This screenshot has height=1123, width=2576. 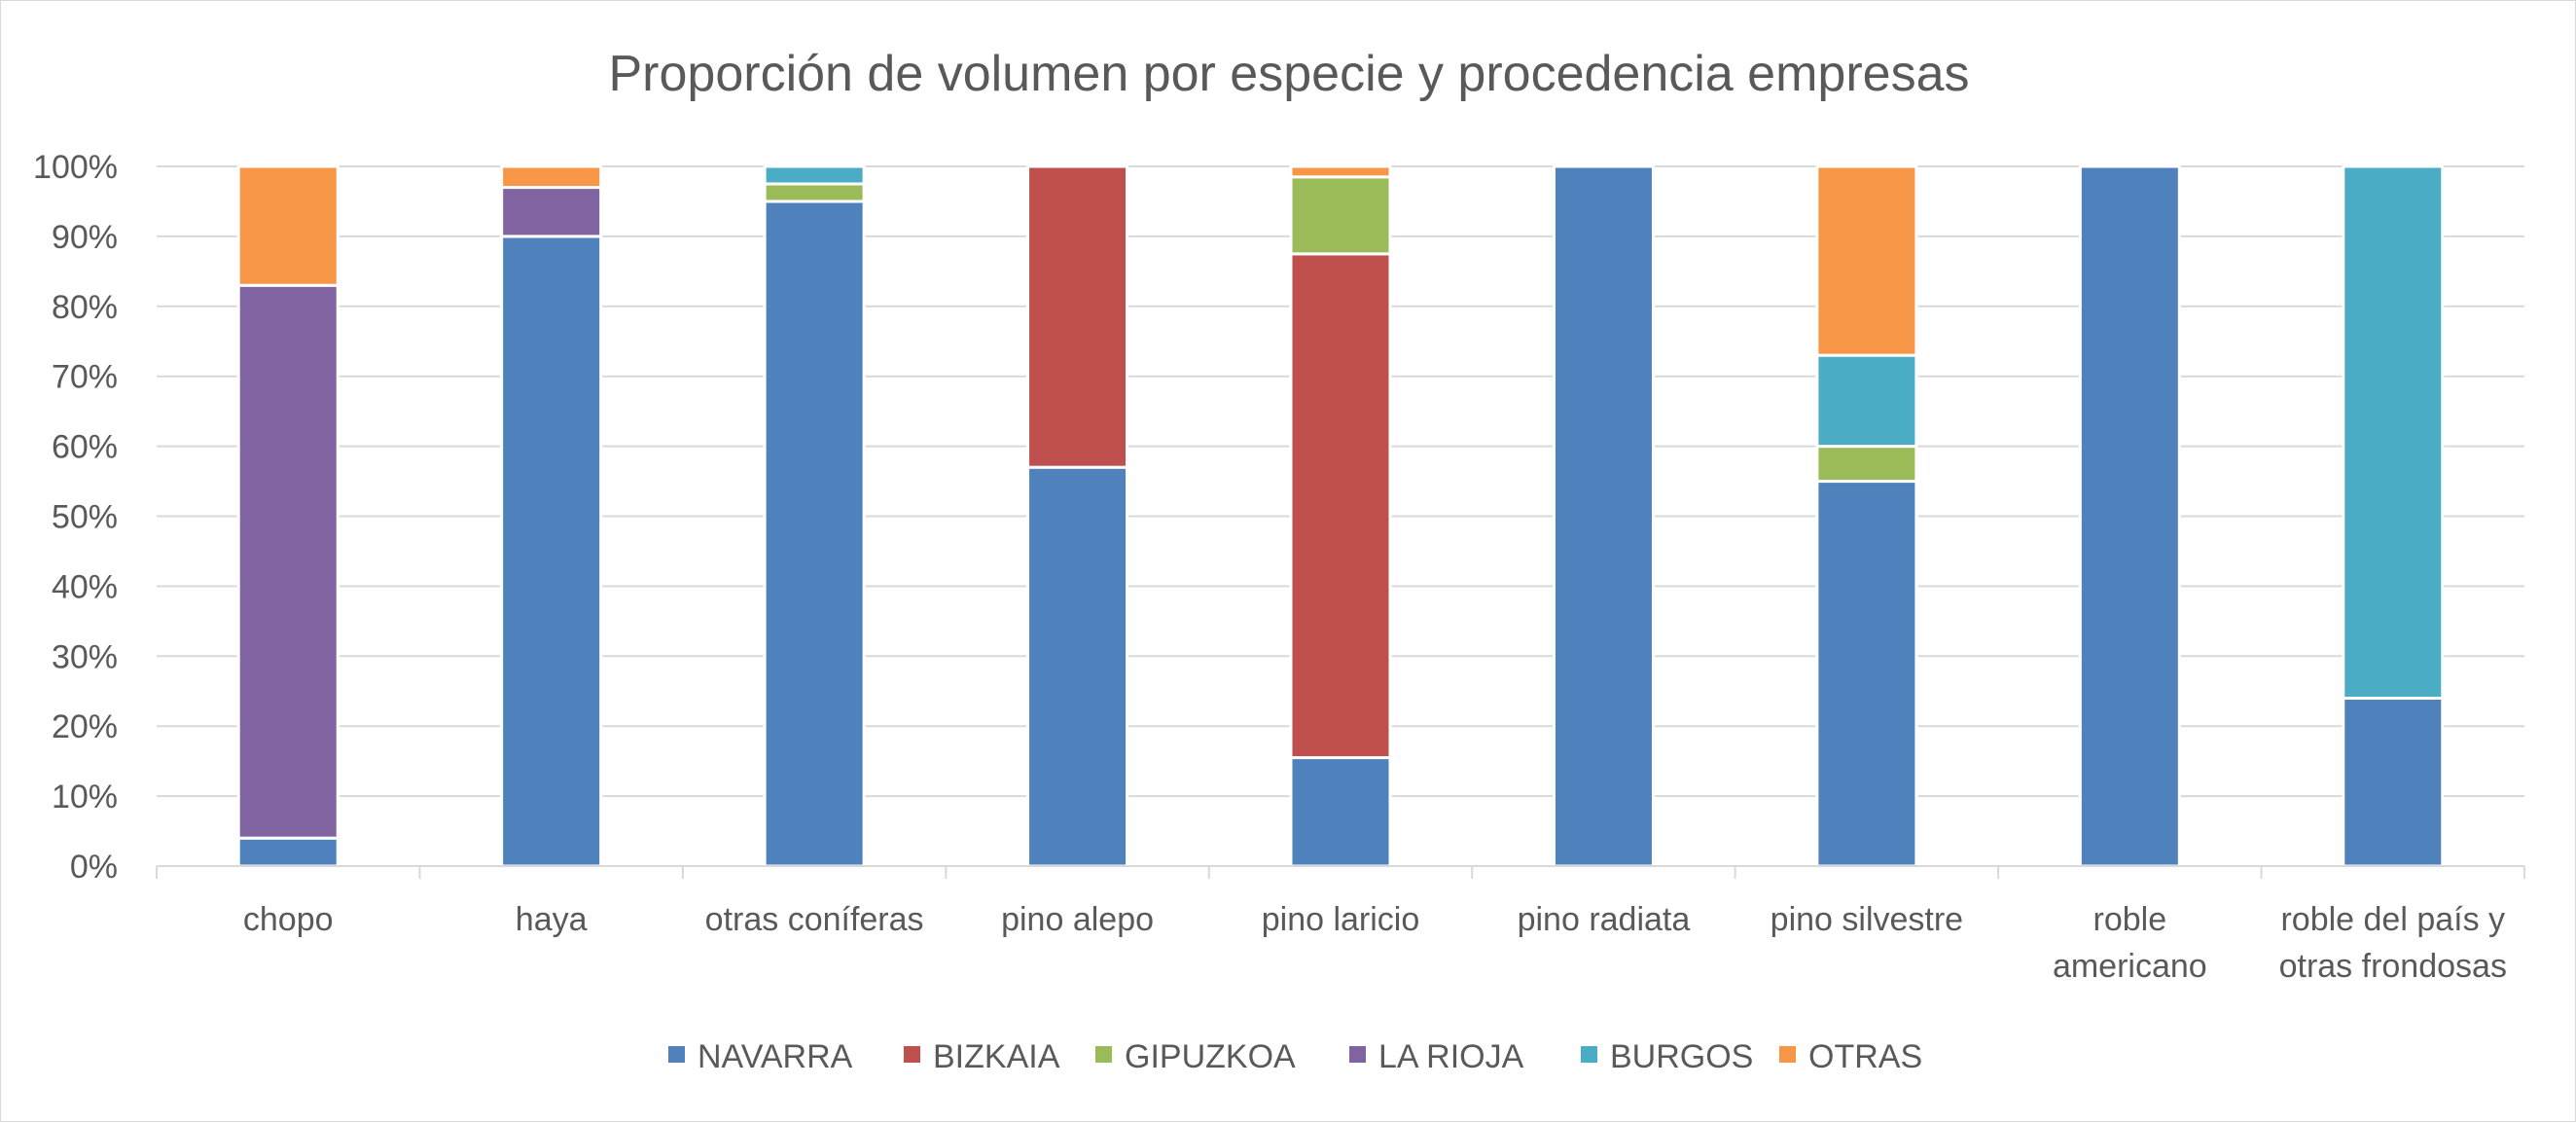 What do you see at coordinates (1210, 1056) in the screenshot?
I see `legend-label: GIPUZKOA` at bounding box center [1210, 1056].